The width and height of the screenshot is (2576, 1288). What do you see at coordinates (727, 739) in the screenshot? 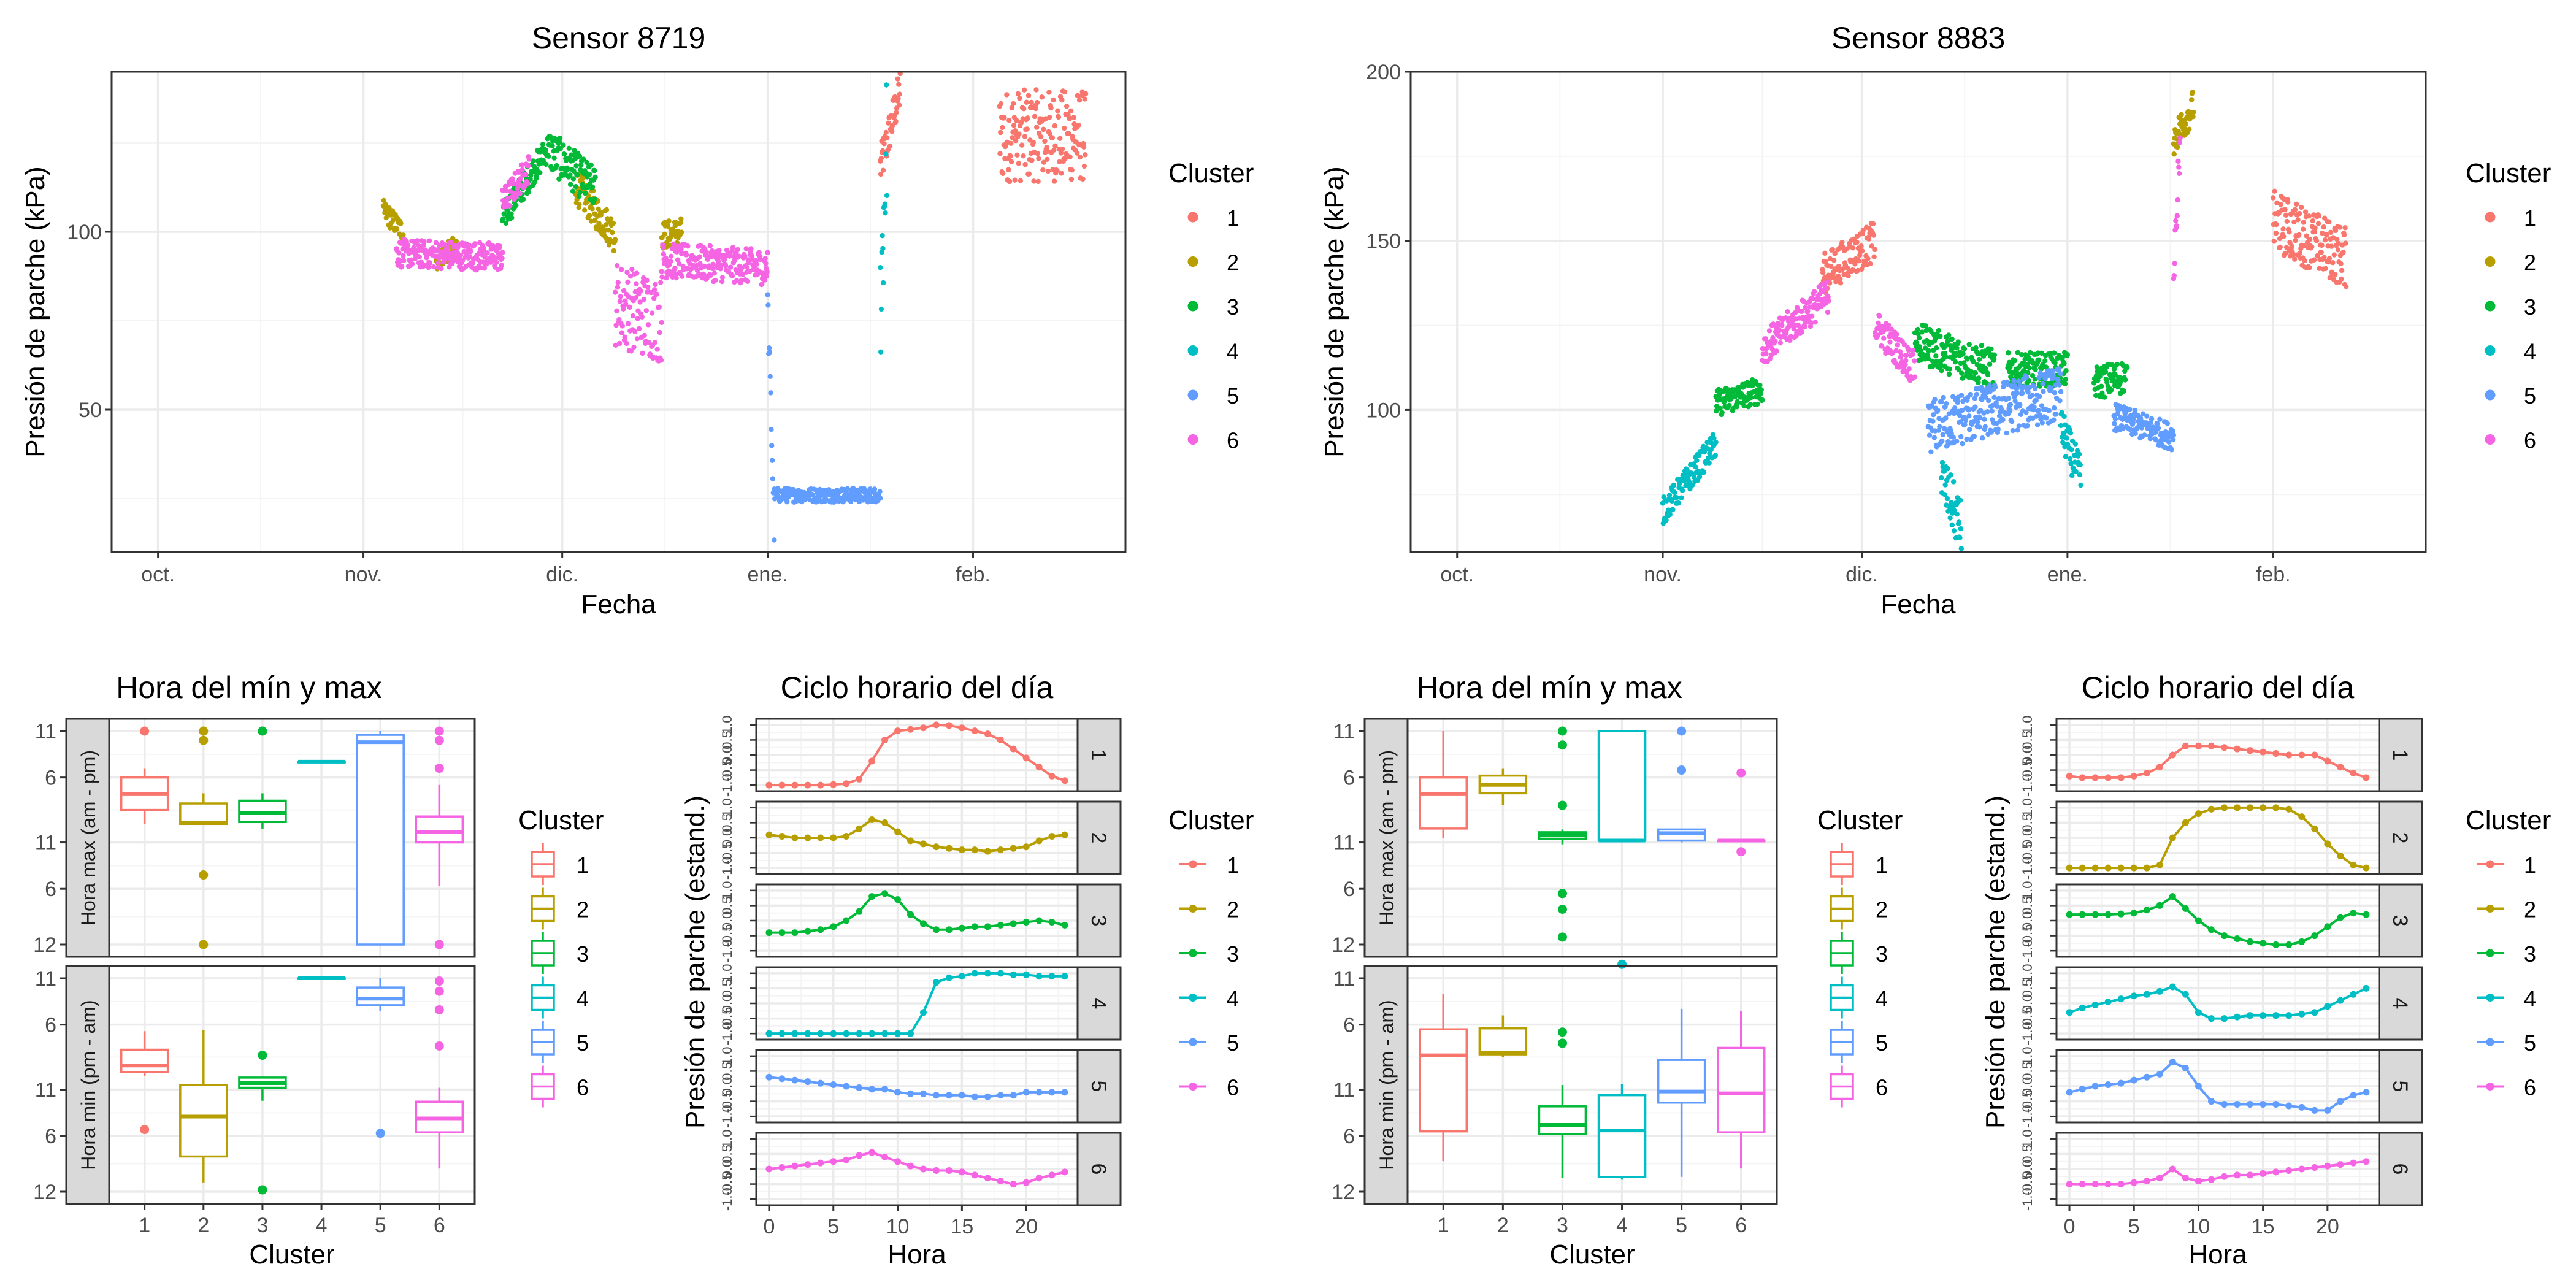
I see `y-tick-label: 0.5` at bounding box center [727, 739].